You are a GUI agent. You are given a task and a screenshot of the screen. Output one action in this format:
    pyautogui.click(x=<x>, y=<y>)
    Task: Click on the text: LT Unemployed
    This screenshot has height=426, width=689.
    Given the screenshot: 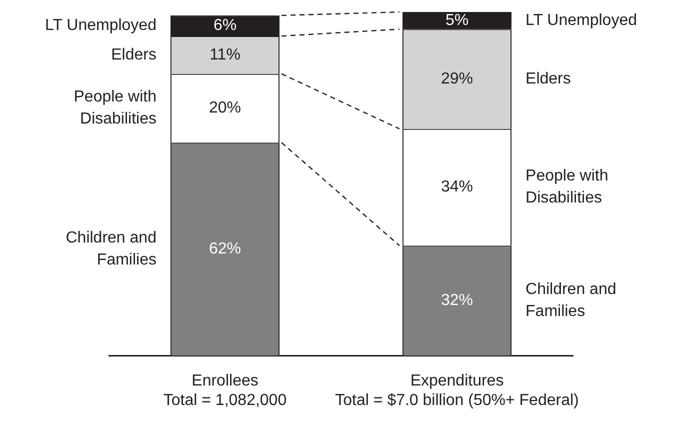 What is the action you would take?
    pyautogui.click(x=581, y=20)
    